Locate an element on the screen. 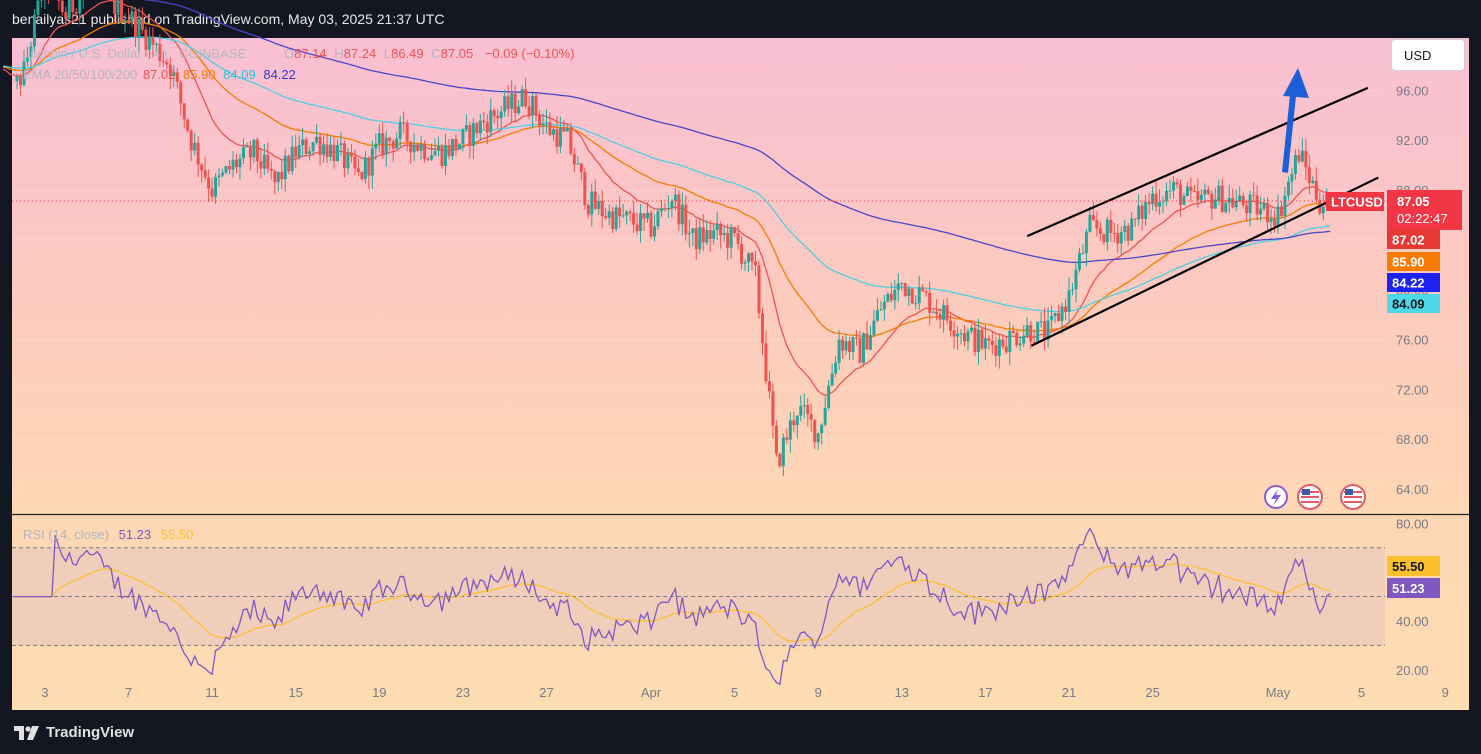 This screenshot has width=1481, height=754. legend-o: 87.14 is located at coordinates (310, 53).